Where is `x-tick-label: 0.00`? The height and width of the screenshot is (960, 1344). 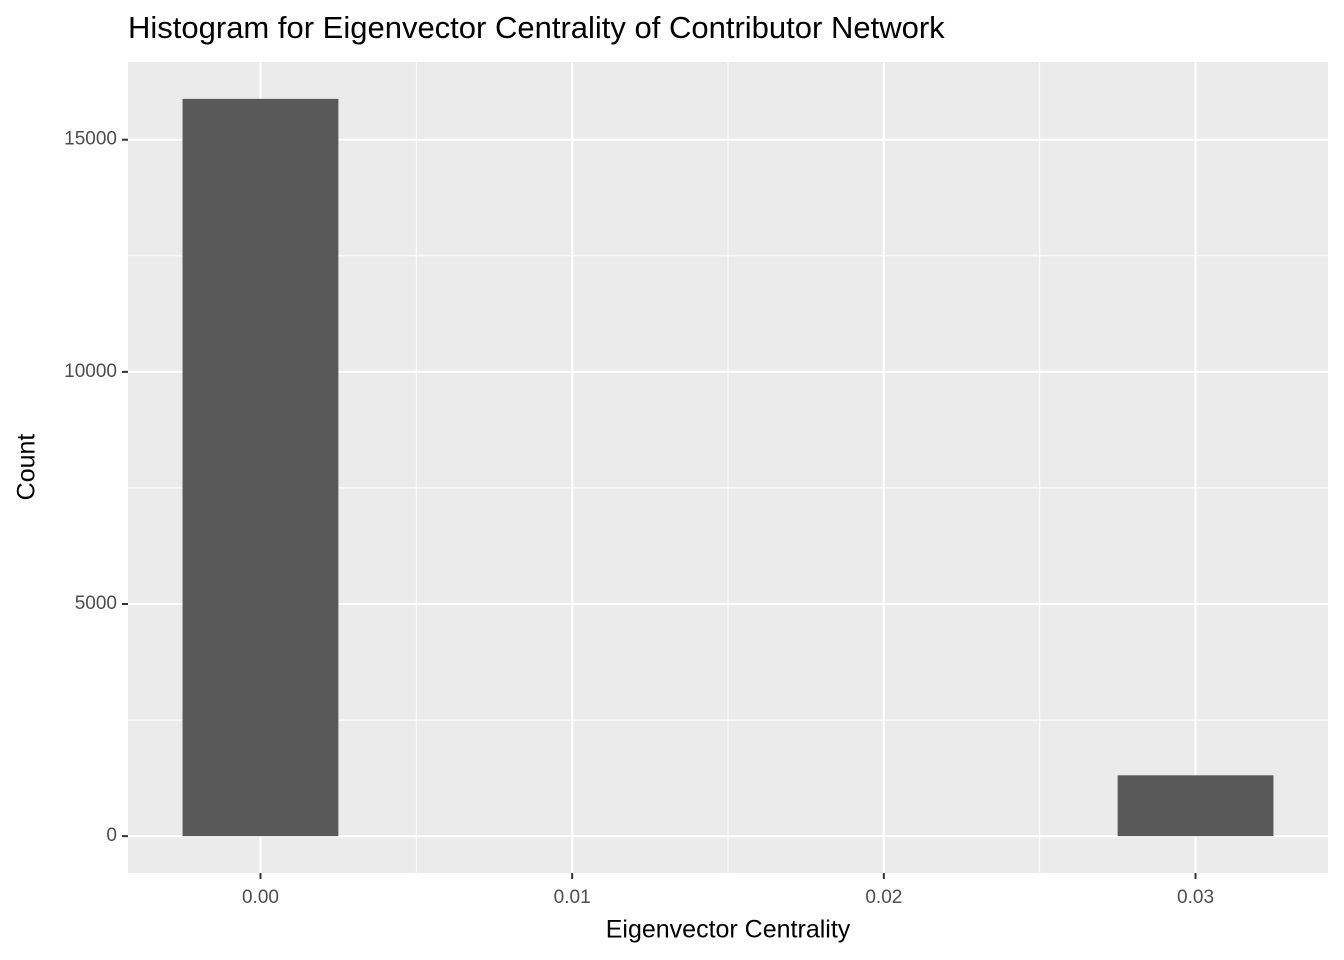
x-tick-label: 0.00 is located at coordinates (260, 897).